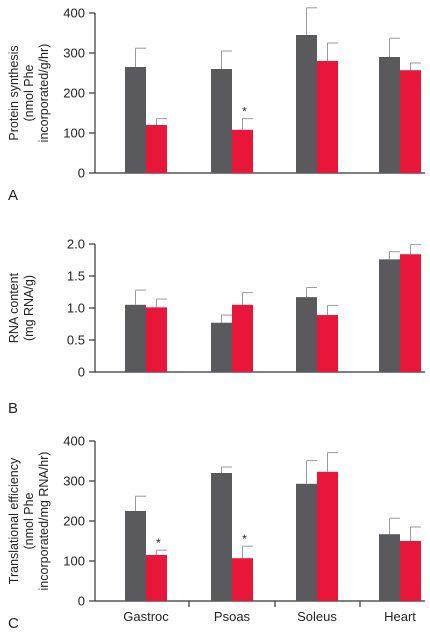 Image resolution: width=430 pixels, height=637 pixels. What do you see at coordinates (14, 307) in the screenshot?
I see `y-axis-label: RNA content` at bounding box center [14, 307].